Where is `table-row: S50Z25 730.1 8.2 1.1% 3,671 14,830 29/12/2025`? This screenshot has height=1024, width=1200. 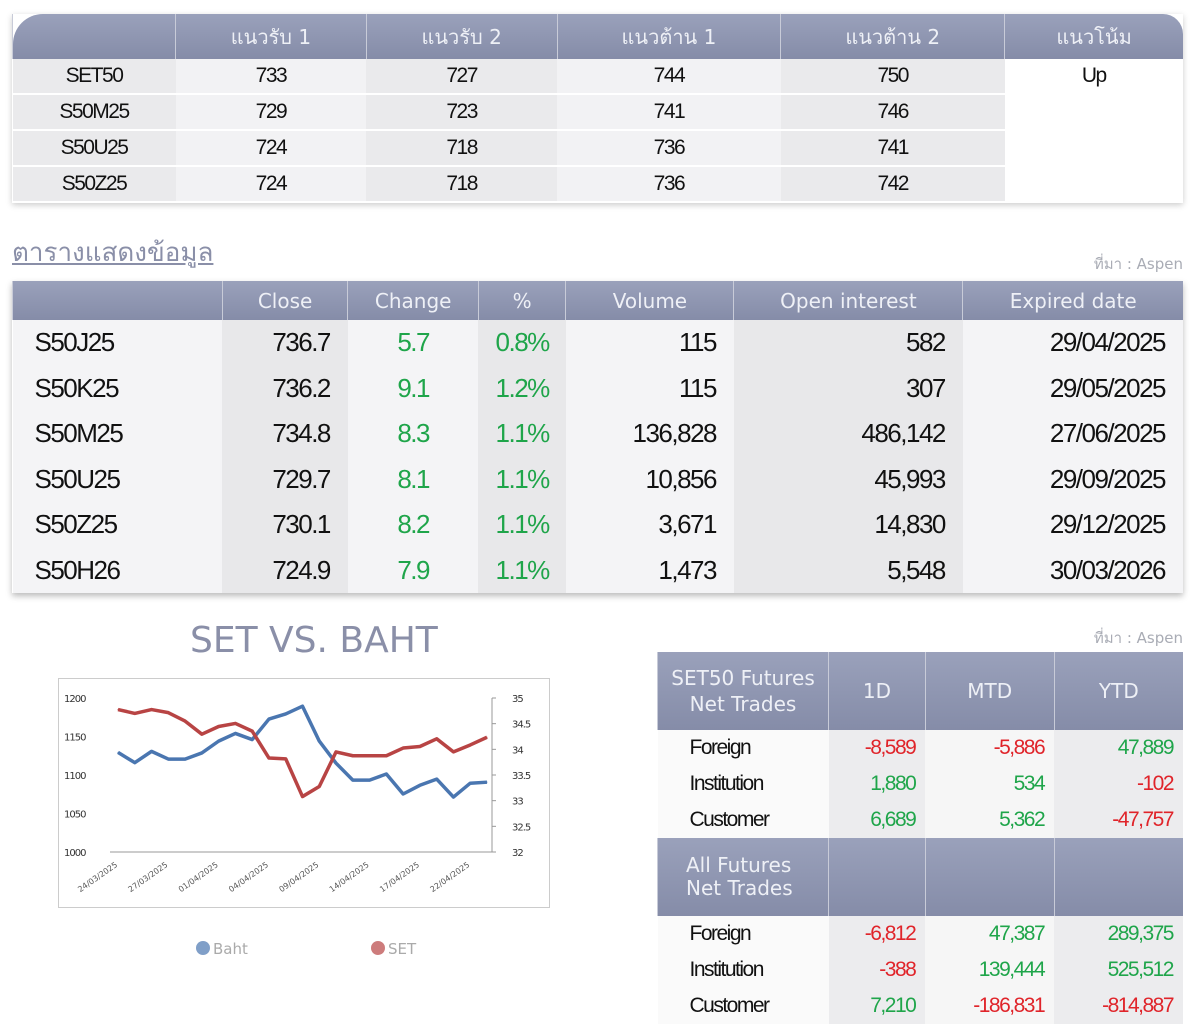 table-row: S50Z25 730.1 8.2 1.1% 3,671 14,830 29/12/2025 is located at coordinates (597, 525).